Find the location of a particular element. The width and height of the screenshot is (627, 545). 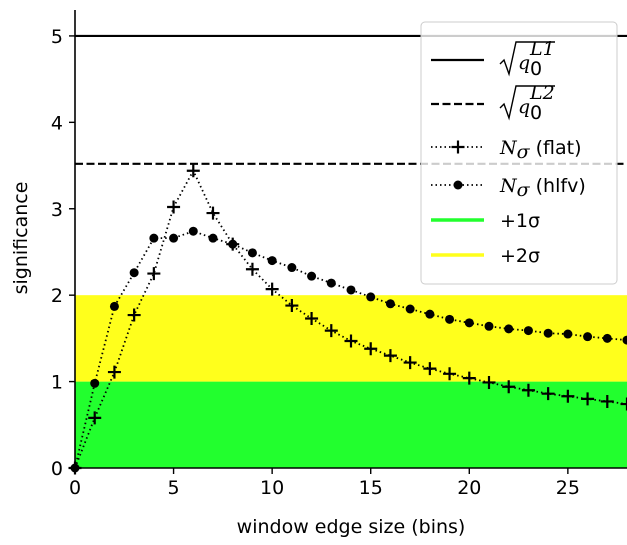

x-tick-label: 25 is located at coordinates (568, 488).